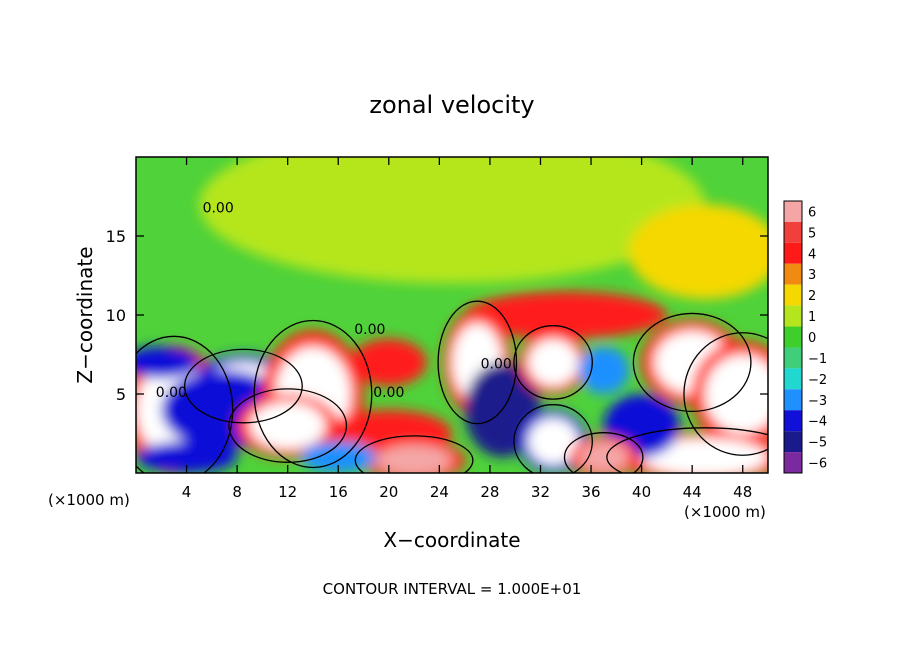  Describe the element at coordinates (451, 540) in the screenshot. I see `x-axis-label: X−coordinate` at that location.